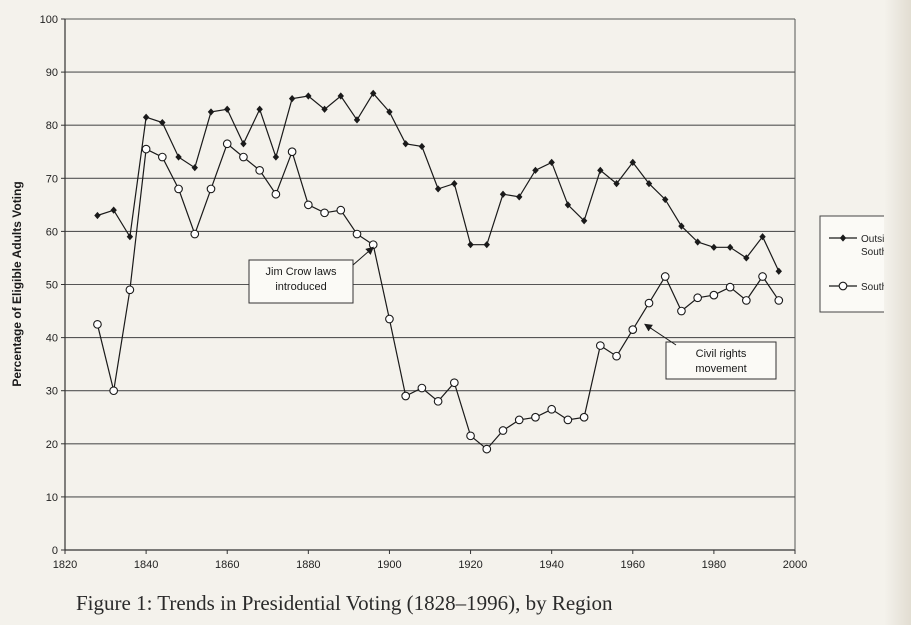 This screenshot has height=625, width=911. Describe the element at coordinates (568, 420) in the screenshot. I see `point-south-1944` at that location.